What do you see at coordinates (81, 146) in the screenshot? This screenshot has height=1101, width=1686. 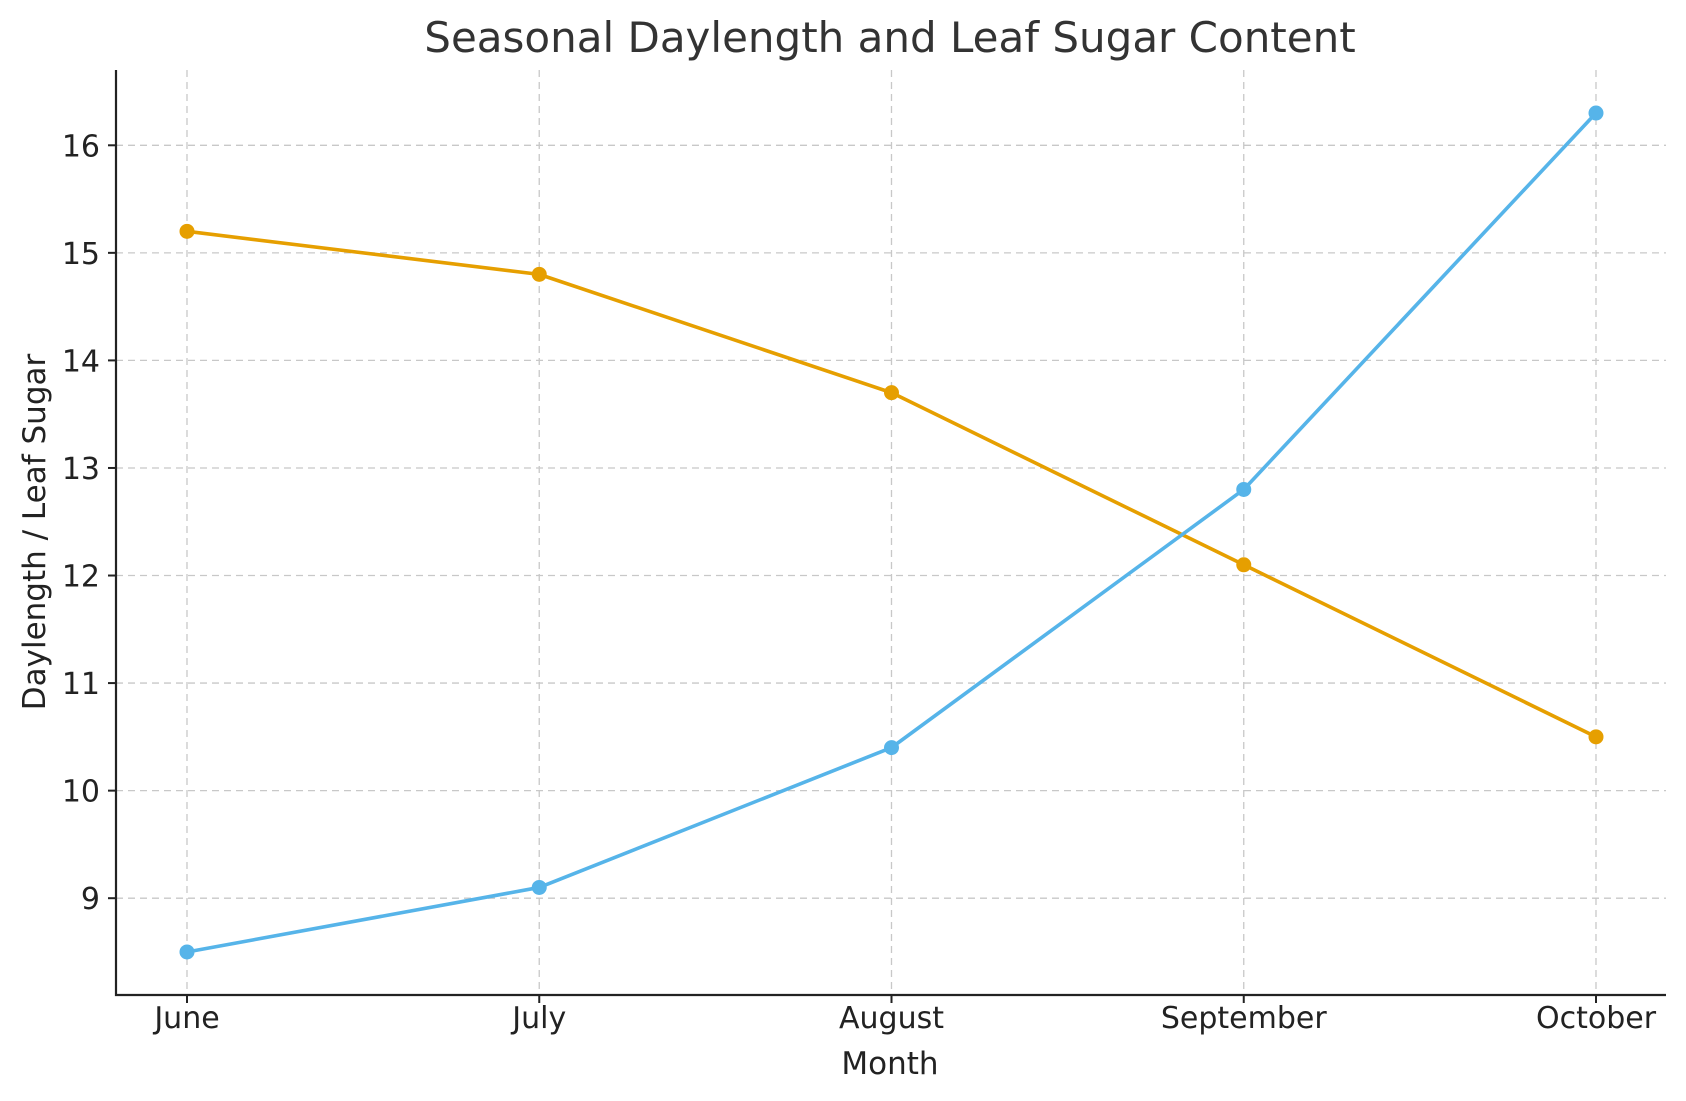 I see `y-tick-label: 16` at bounding box center [81, 146].